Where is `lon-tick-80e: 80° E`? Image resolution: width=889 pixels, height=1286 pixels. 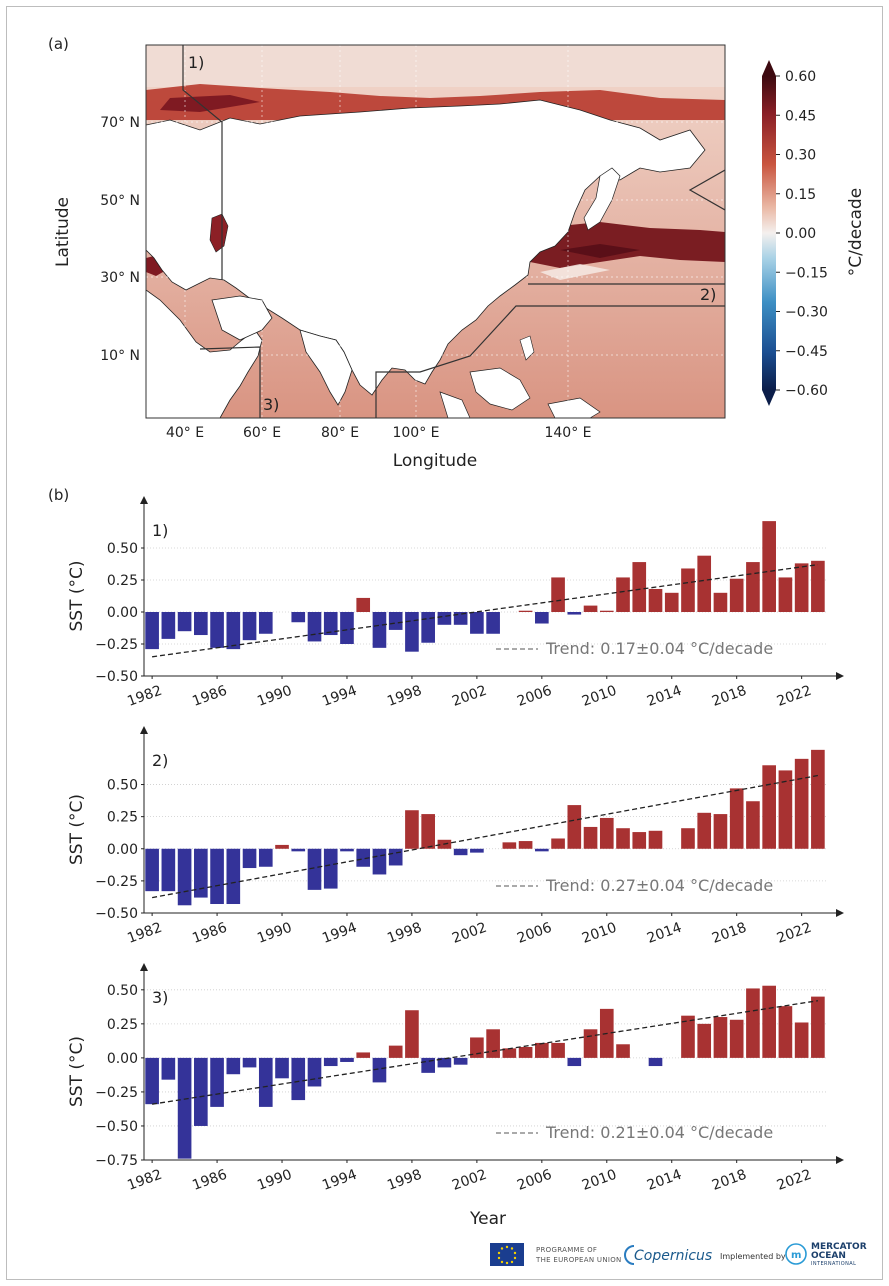 lon-tick-80e: 80° E is located at coordinates (340, 433).